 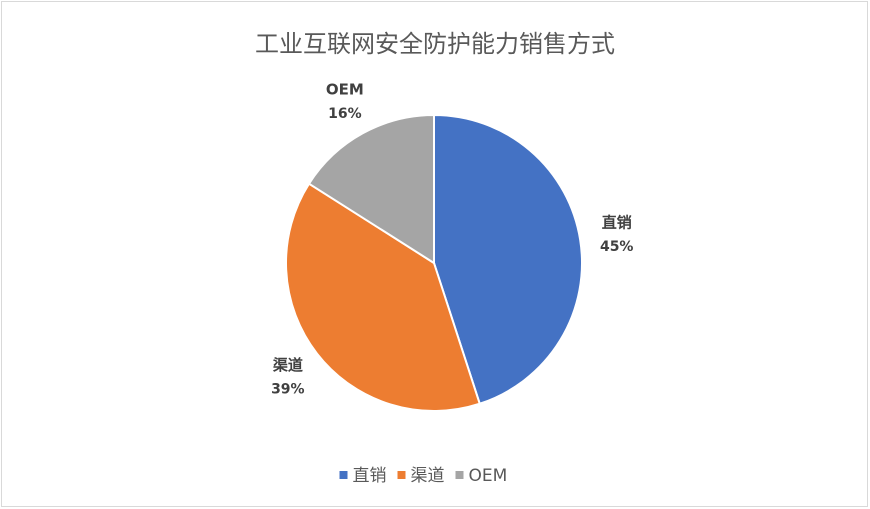 What do you see at coordinates (435, 44) in the screenshot?
I see `chart-title: 工业互联网安全防护能力销售方式` at bounding box center [435, 44].